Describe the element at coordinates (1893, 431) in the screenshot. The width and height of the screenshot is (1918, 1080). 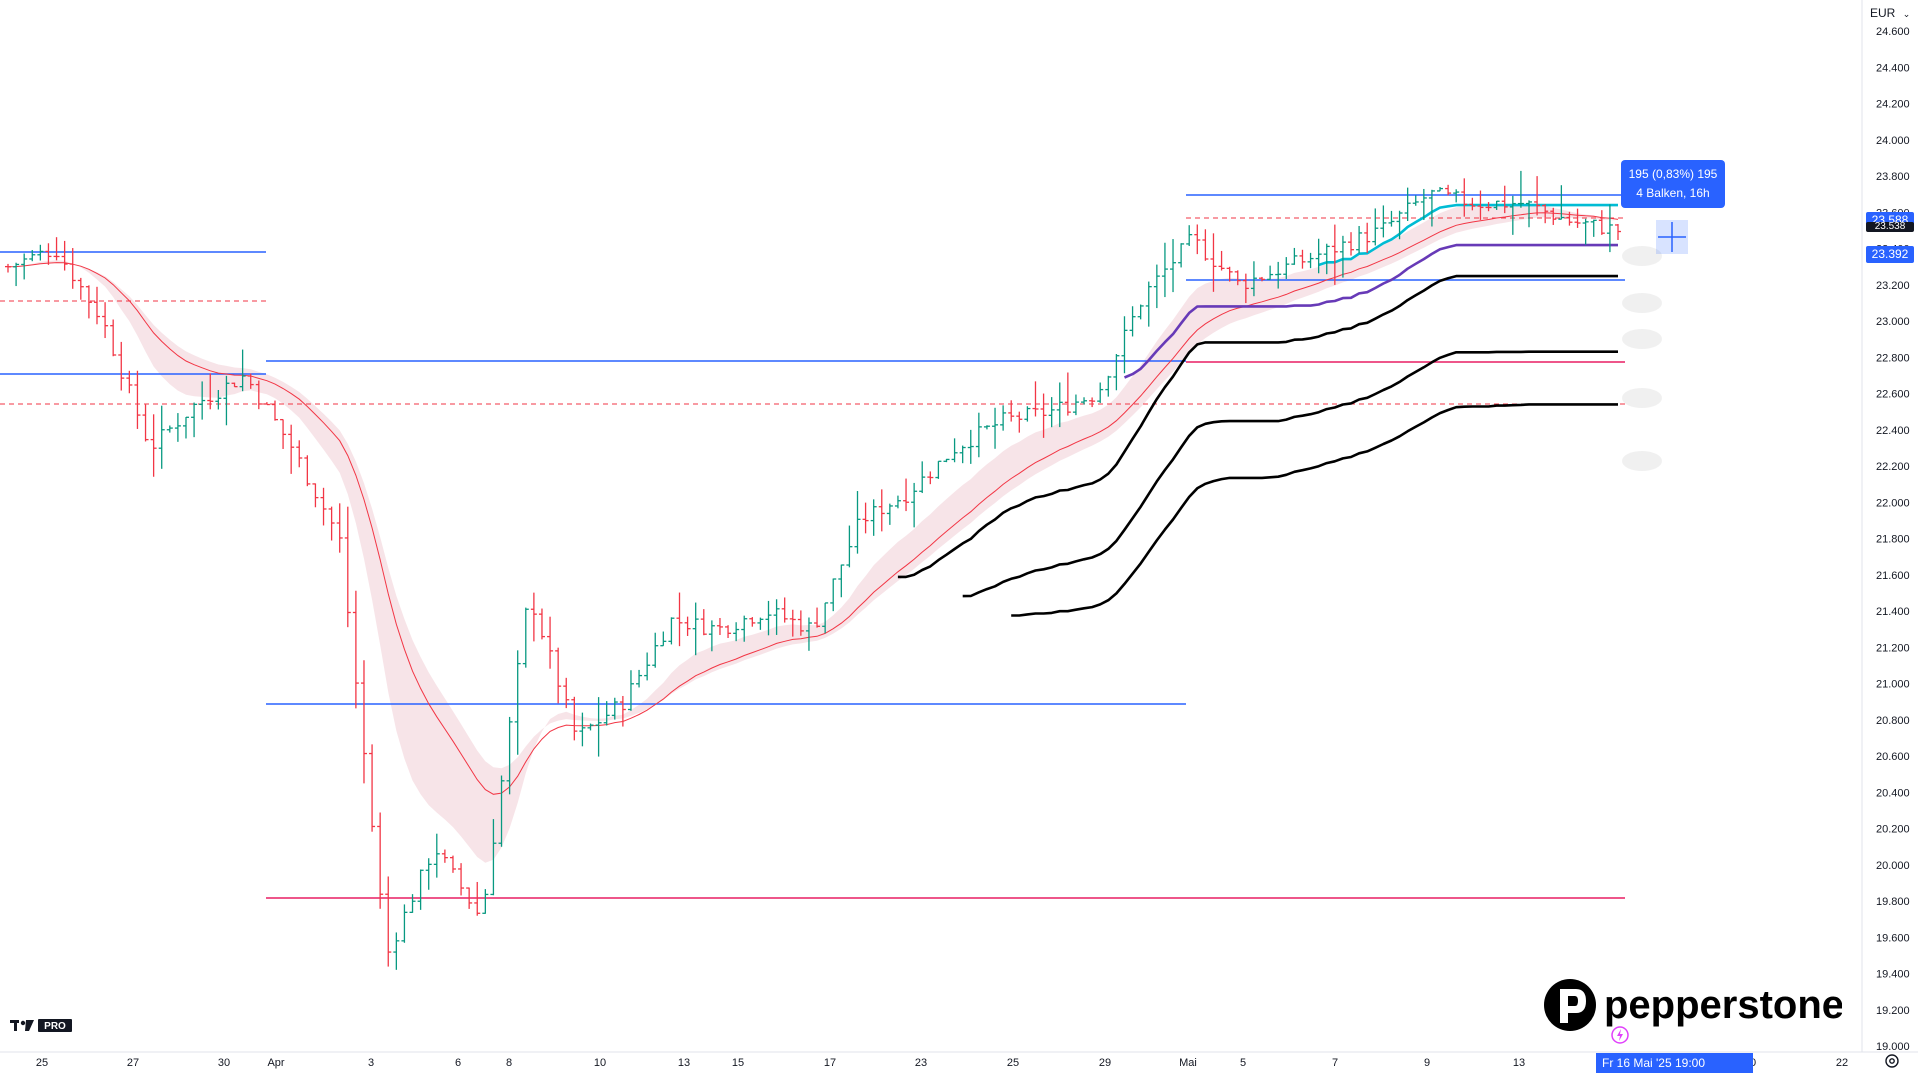
I see `price-axis-tick-label: 22.400` at that location.